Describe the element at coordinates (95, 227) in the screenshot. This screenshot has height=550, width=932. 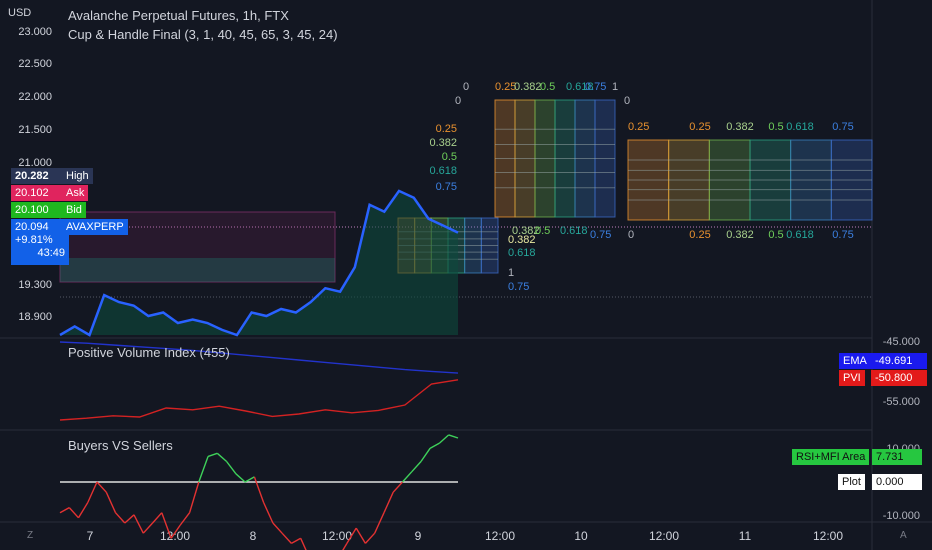
I see `symbol-label: AVAXPERP` at that location.